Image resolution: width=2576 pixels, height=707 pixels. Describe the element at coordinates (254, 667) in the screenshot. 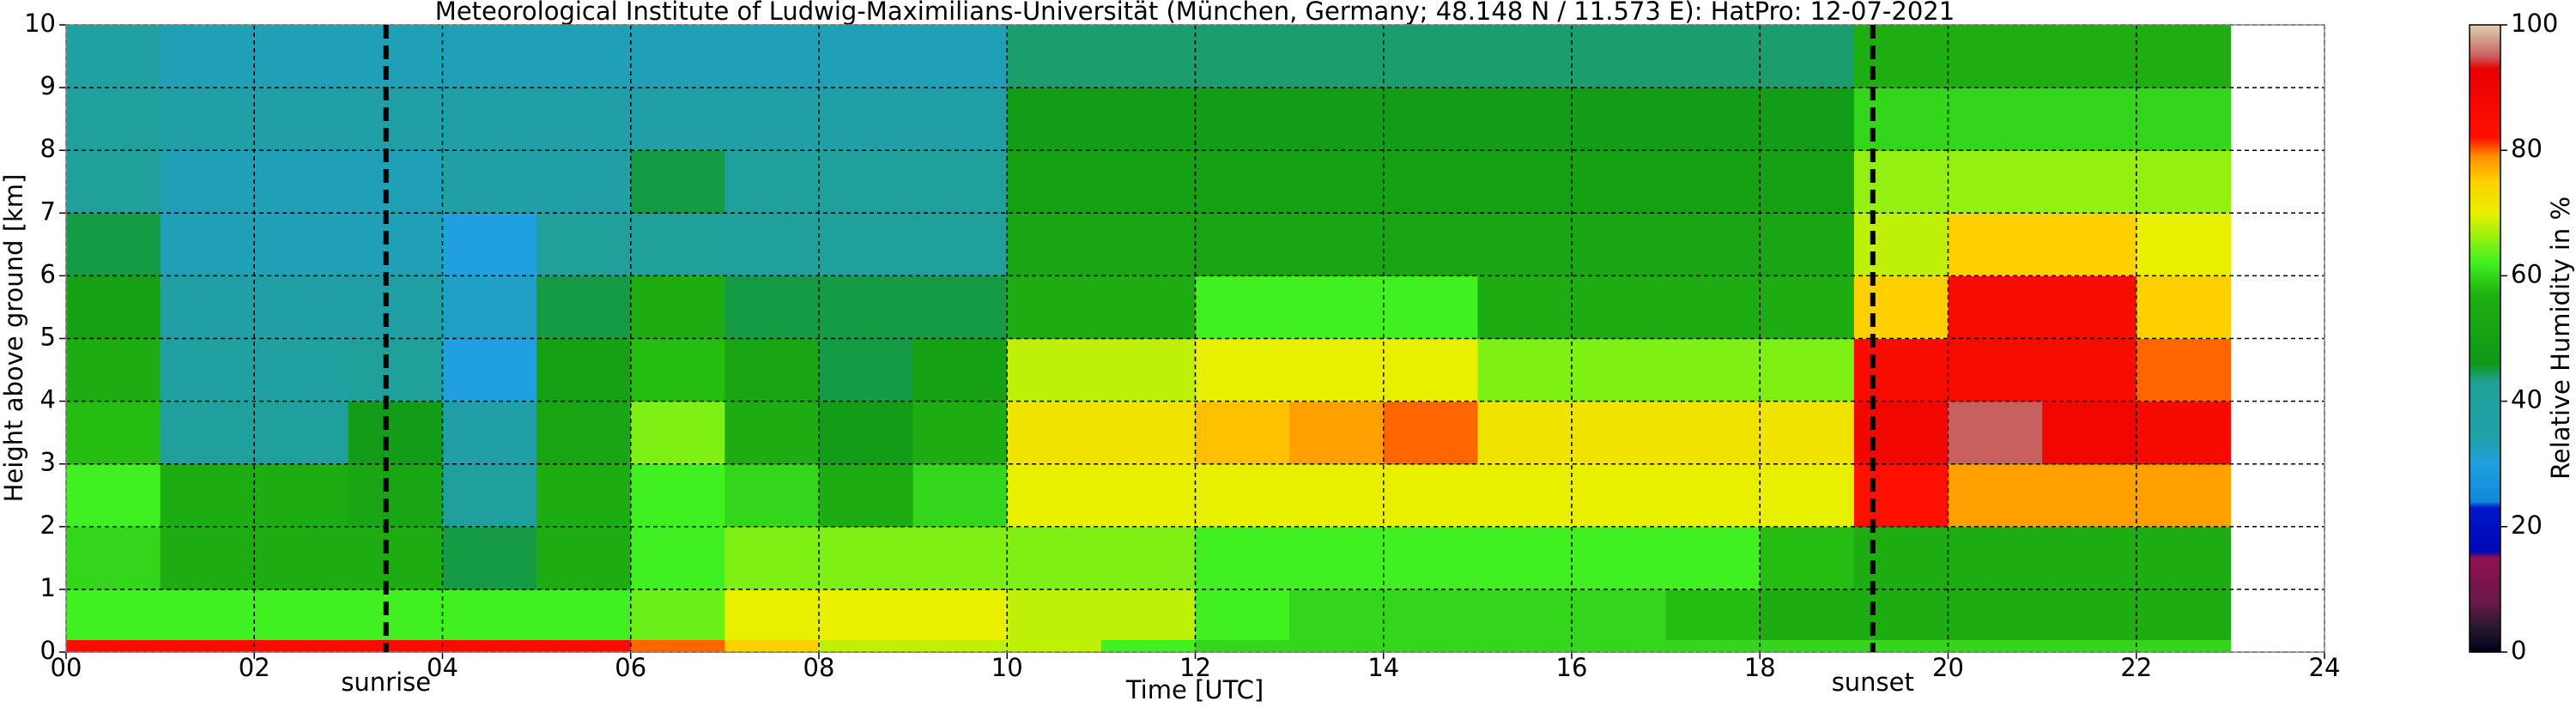

I see `x-tick-label: 02` at that location.